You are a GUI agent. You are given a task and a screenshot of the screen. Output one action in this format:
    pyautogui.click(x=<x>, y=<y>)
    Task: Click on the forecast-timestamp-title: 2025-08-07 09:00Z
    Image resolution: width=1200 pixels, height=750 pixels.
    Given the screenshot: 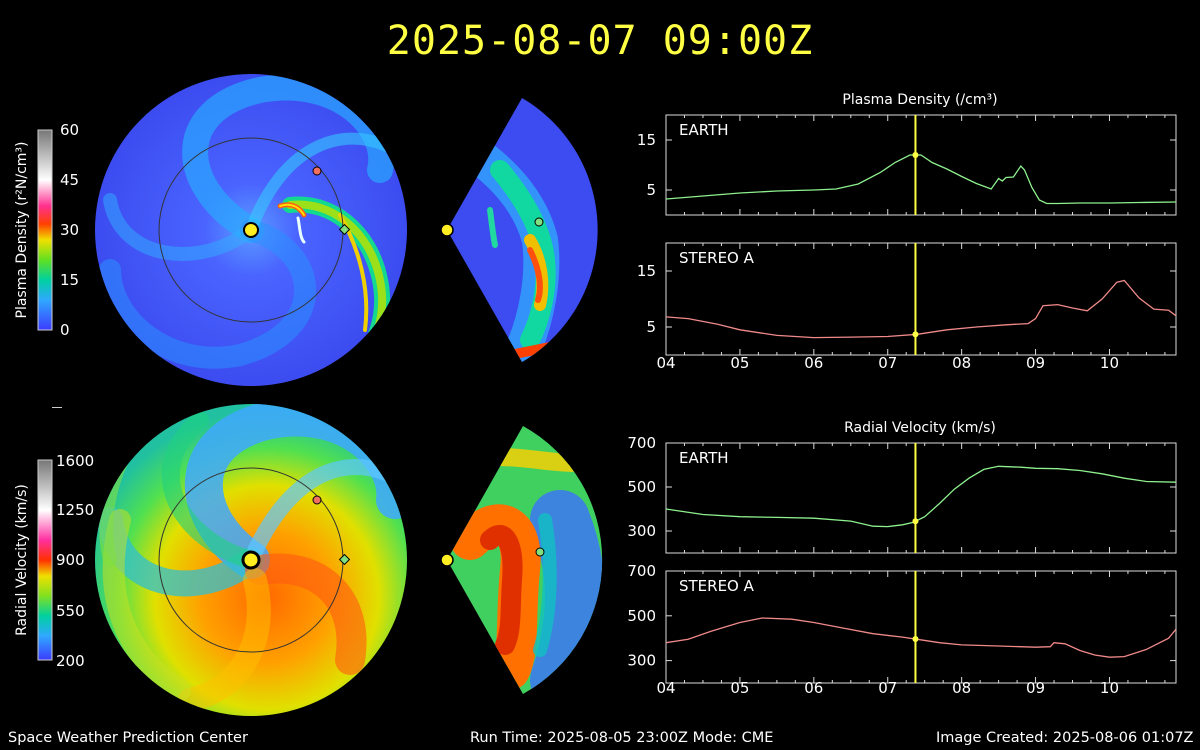 What is the action you would take?
    pyautogui.click(x=600, y=41)
    